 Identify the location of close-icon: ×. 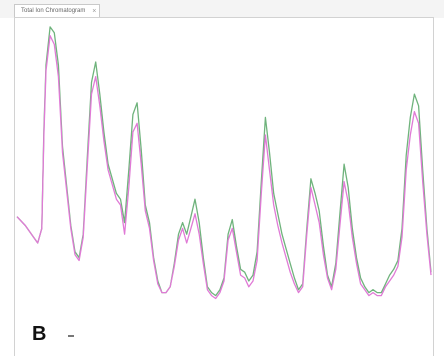
(94, 11).